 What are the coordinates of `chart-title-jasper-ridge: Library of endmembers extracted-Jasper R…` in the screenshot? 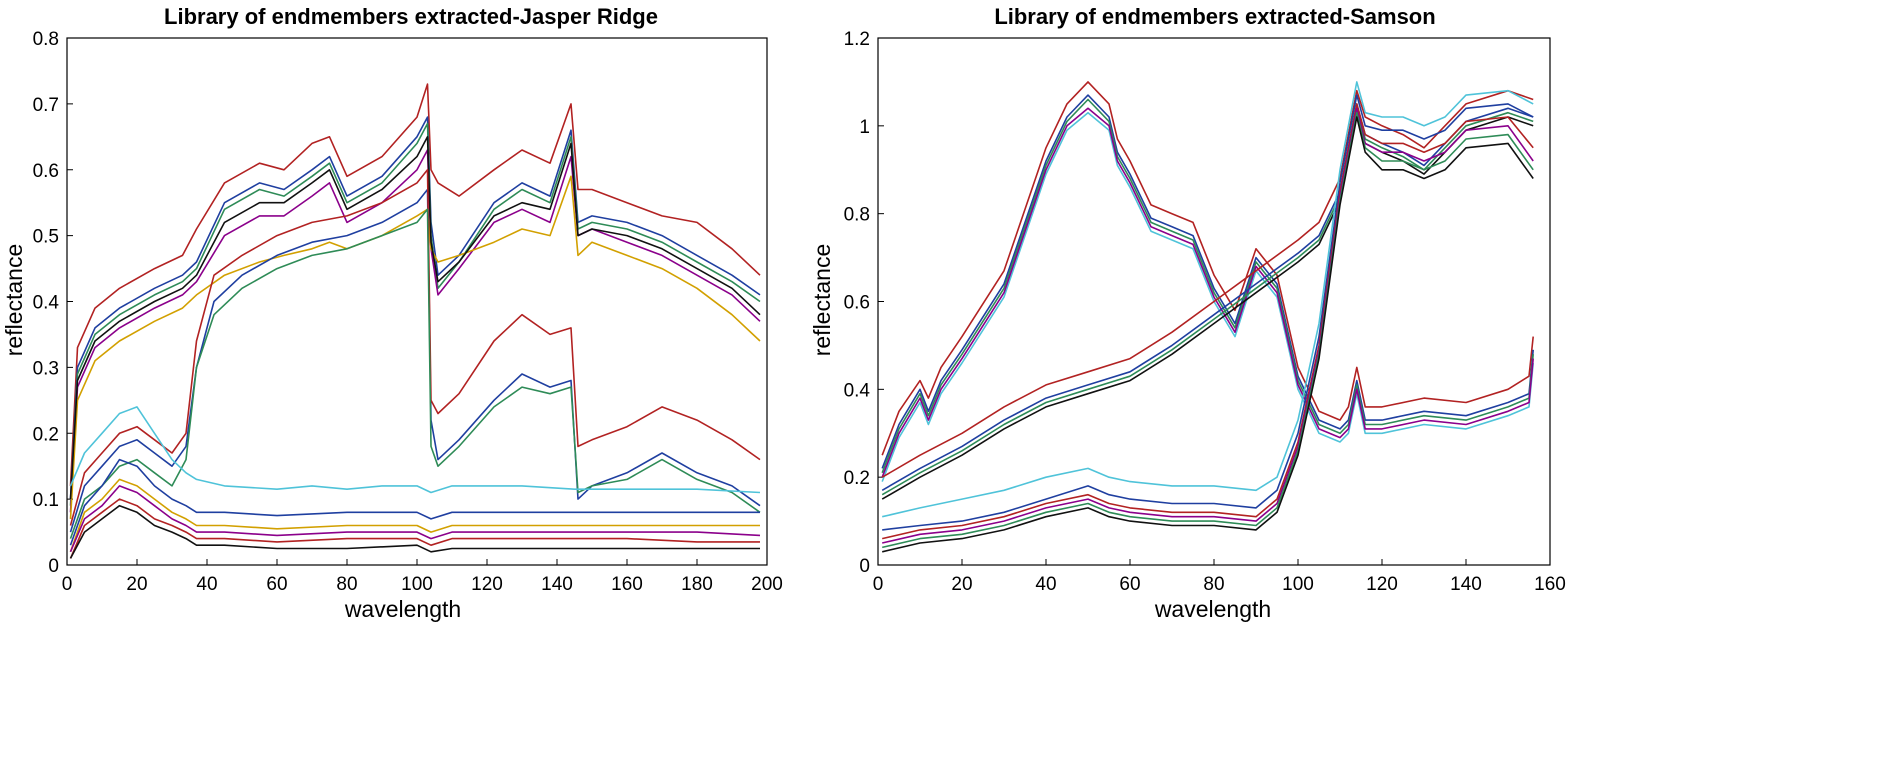 It's located at (411, 16).